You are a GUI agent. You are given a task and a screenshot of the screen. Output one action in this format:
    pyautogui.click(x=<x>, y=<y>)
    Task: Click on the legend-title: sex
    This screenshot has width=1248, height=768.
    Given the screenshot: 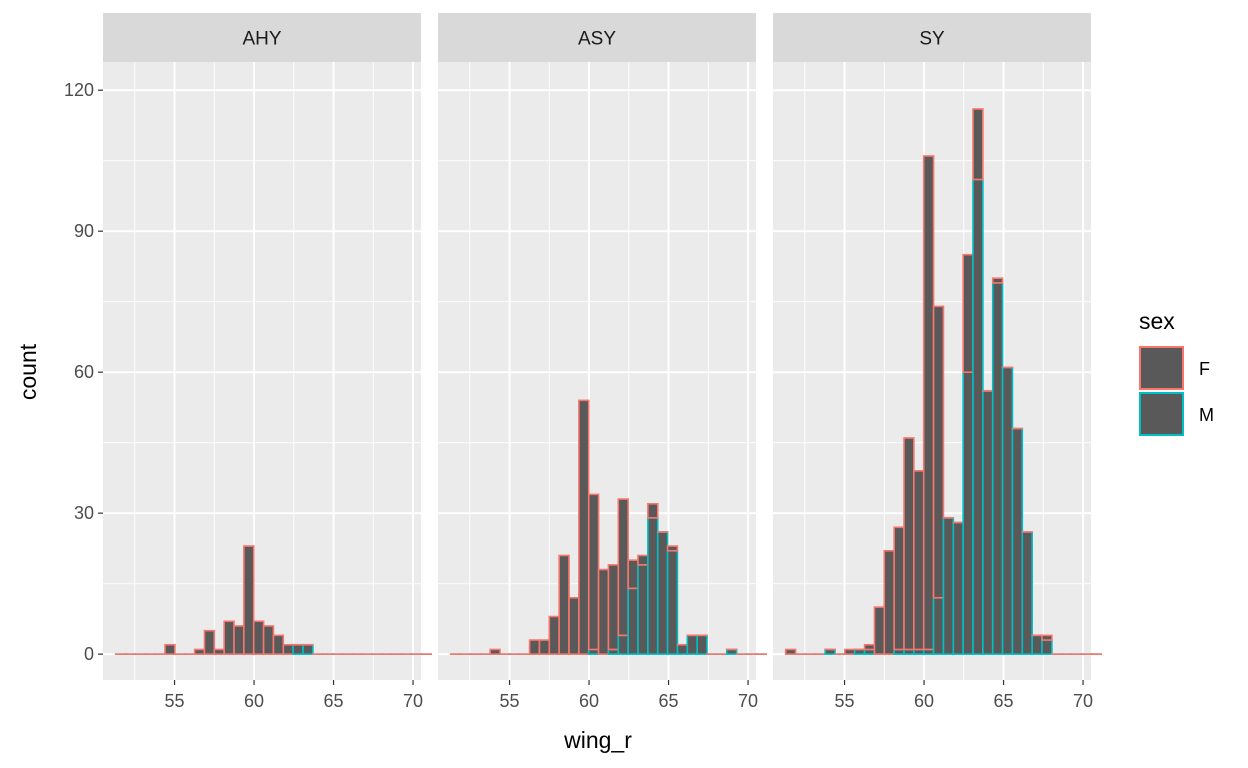 What is the action you would take?
    pyautogui.click(x=1157, y=321)
    